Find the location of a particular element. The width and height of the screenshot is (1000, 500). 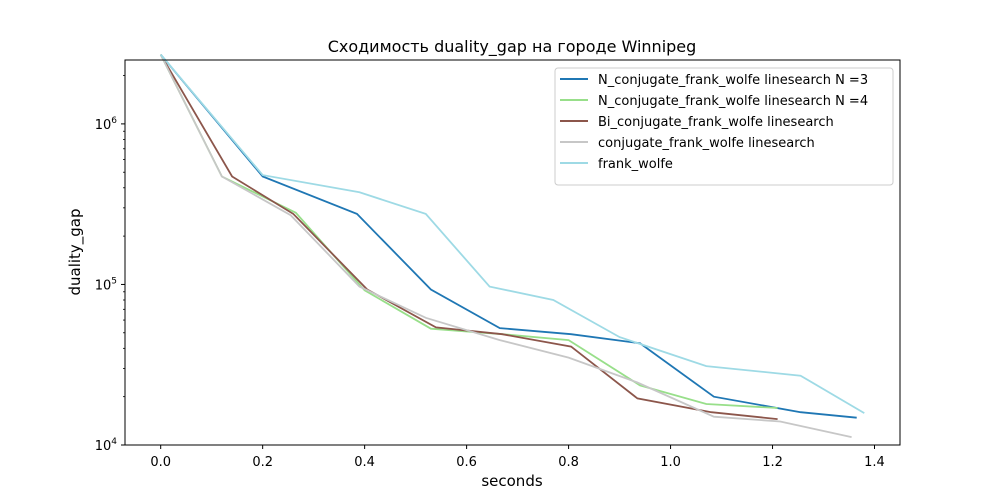

y-tick-label: 10⁴ is located at coordinates (106, 445).